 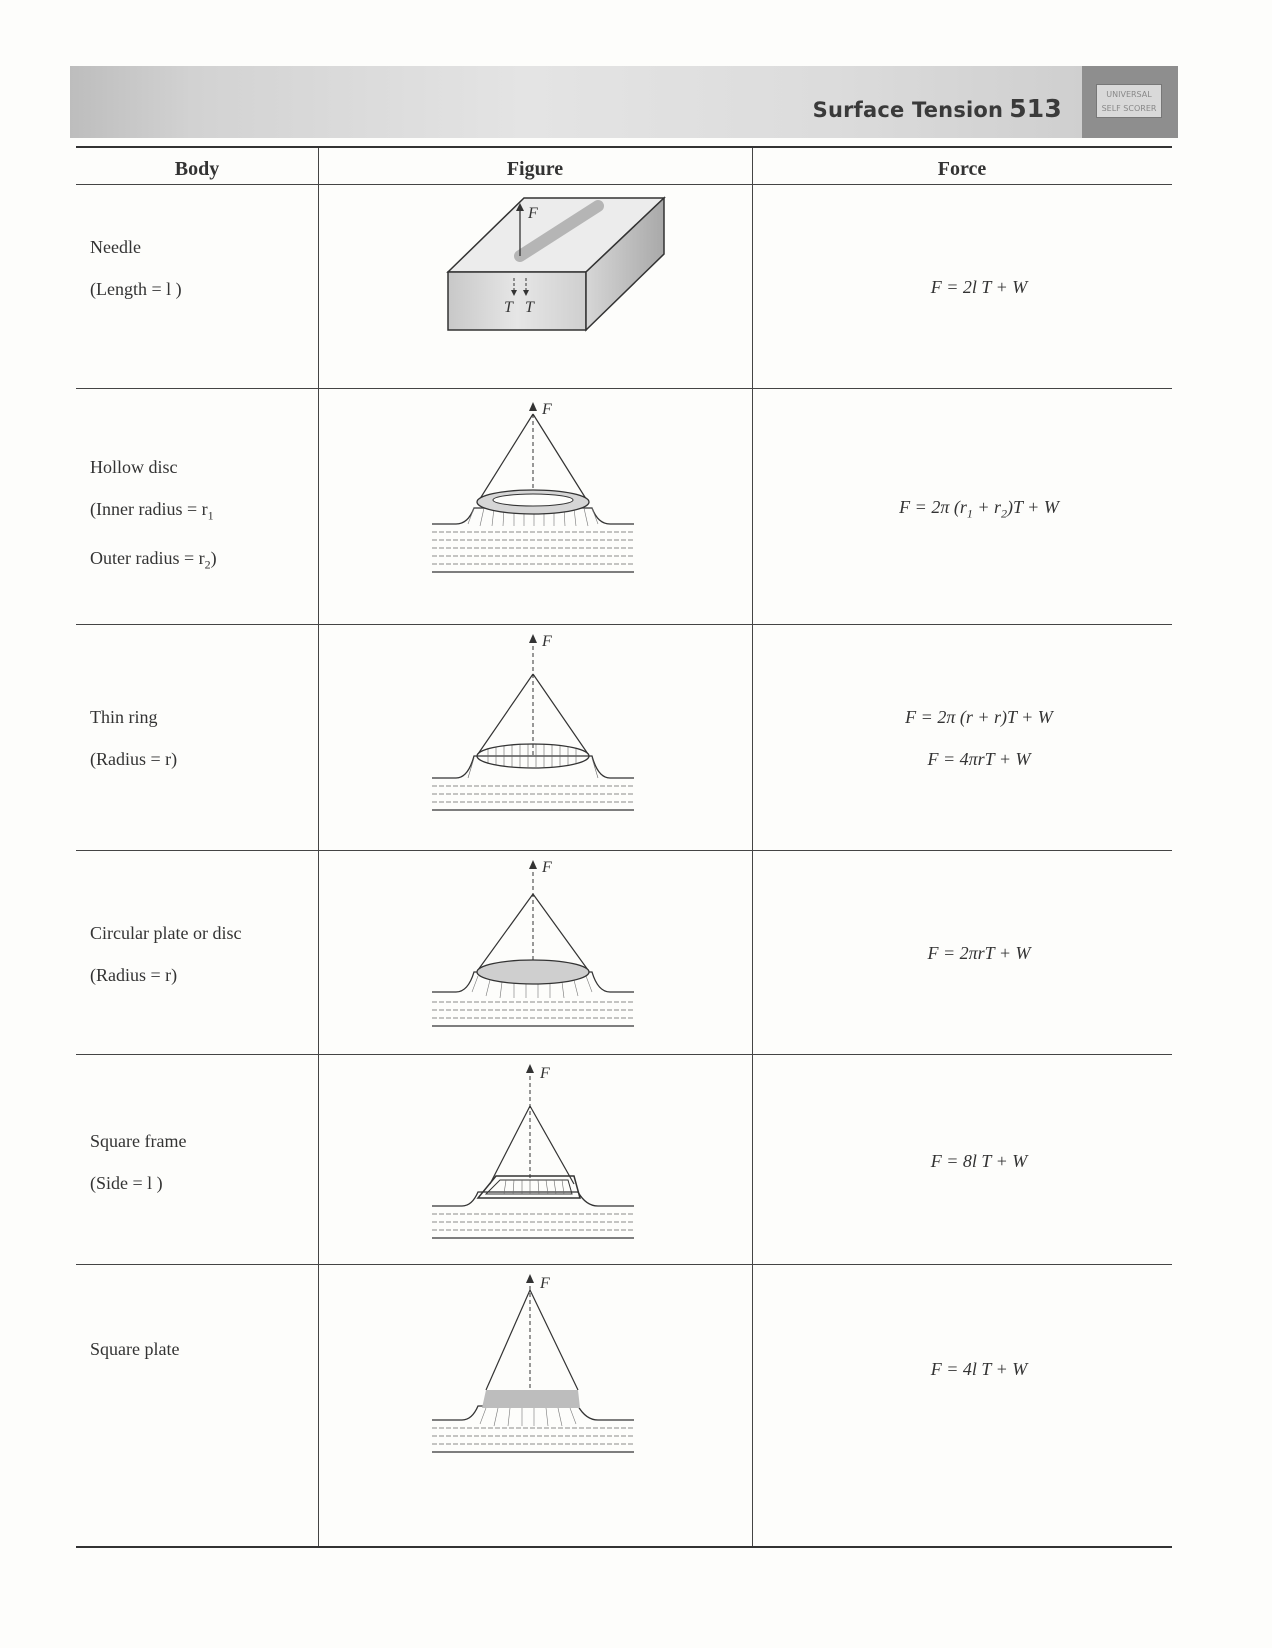 I want to click on row-square-plate-body: Square plate, so click(x=135, y=1349).